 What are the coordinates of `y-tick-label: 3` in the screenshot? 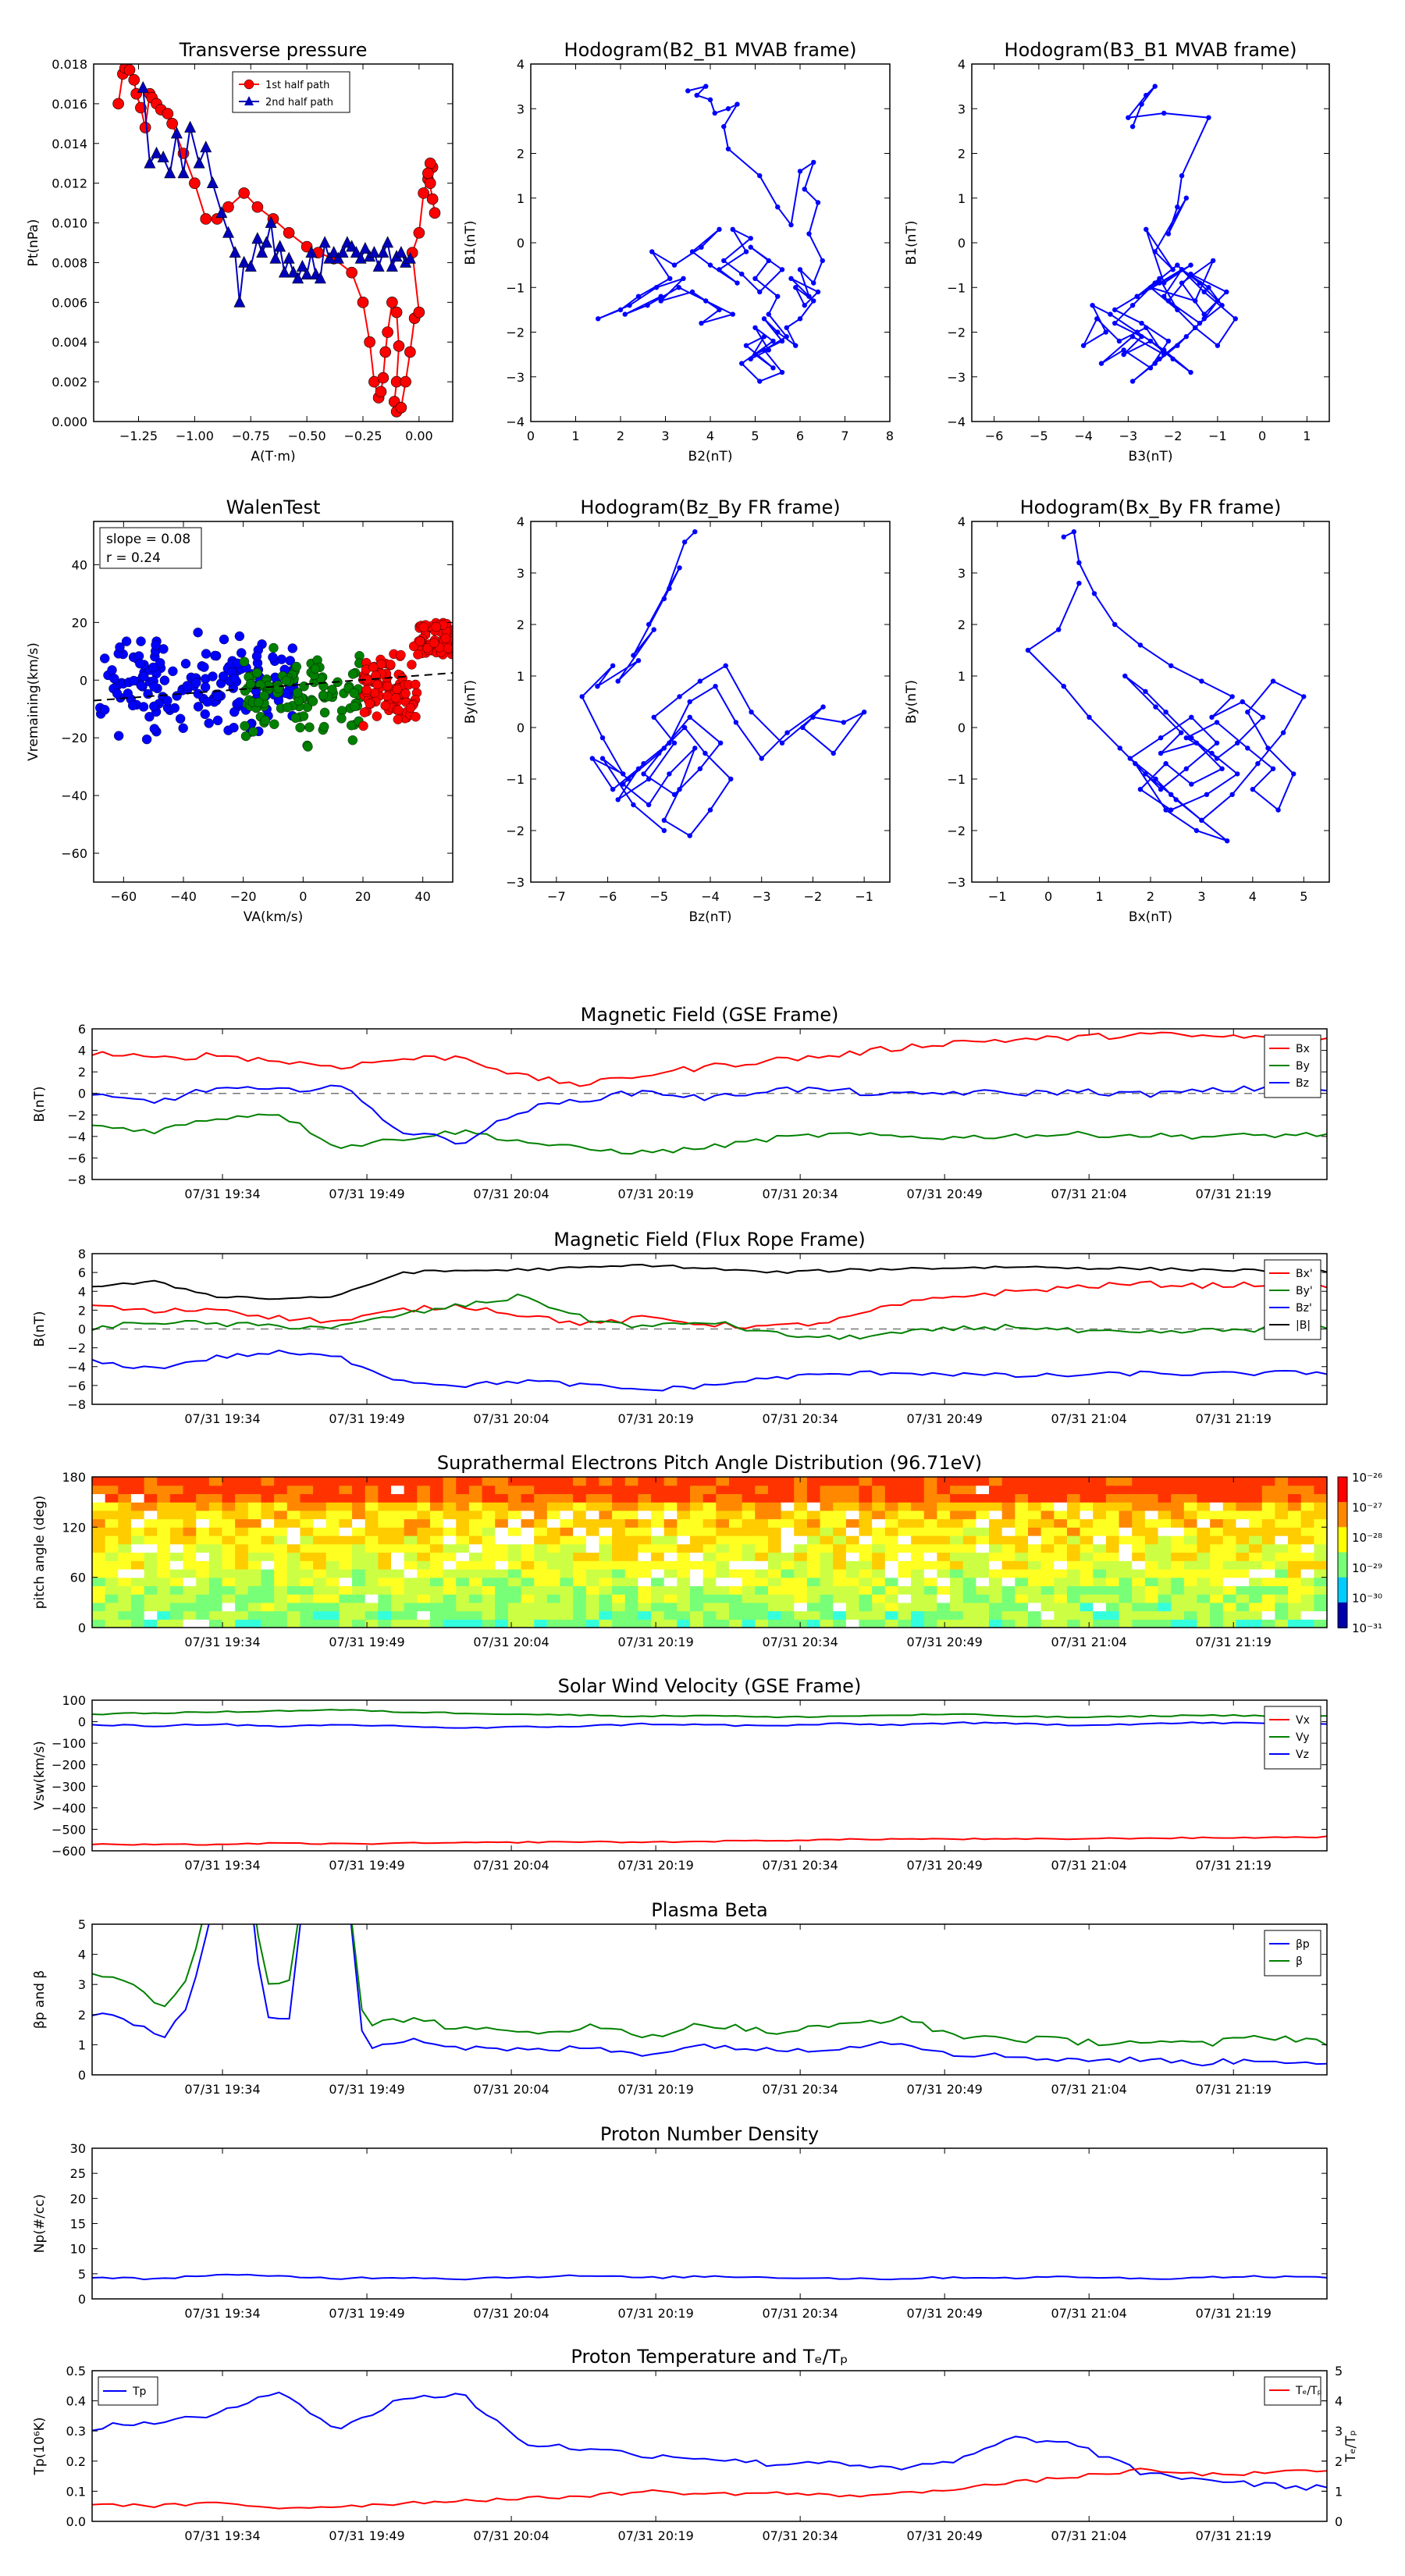 It's located at (82, 1984).